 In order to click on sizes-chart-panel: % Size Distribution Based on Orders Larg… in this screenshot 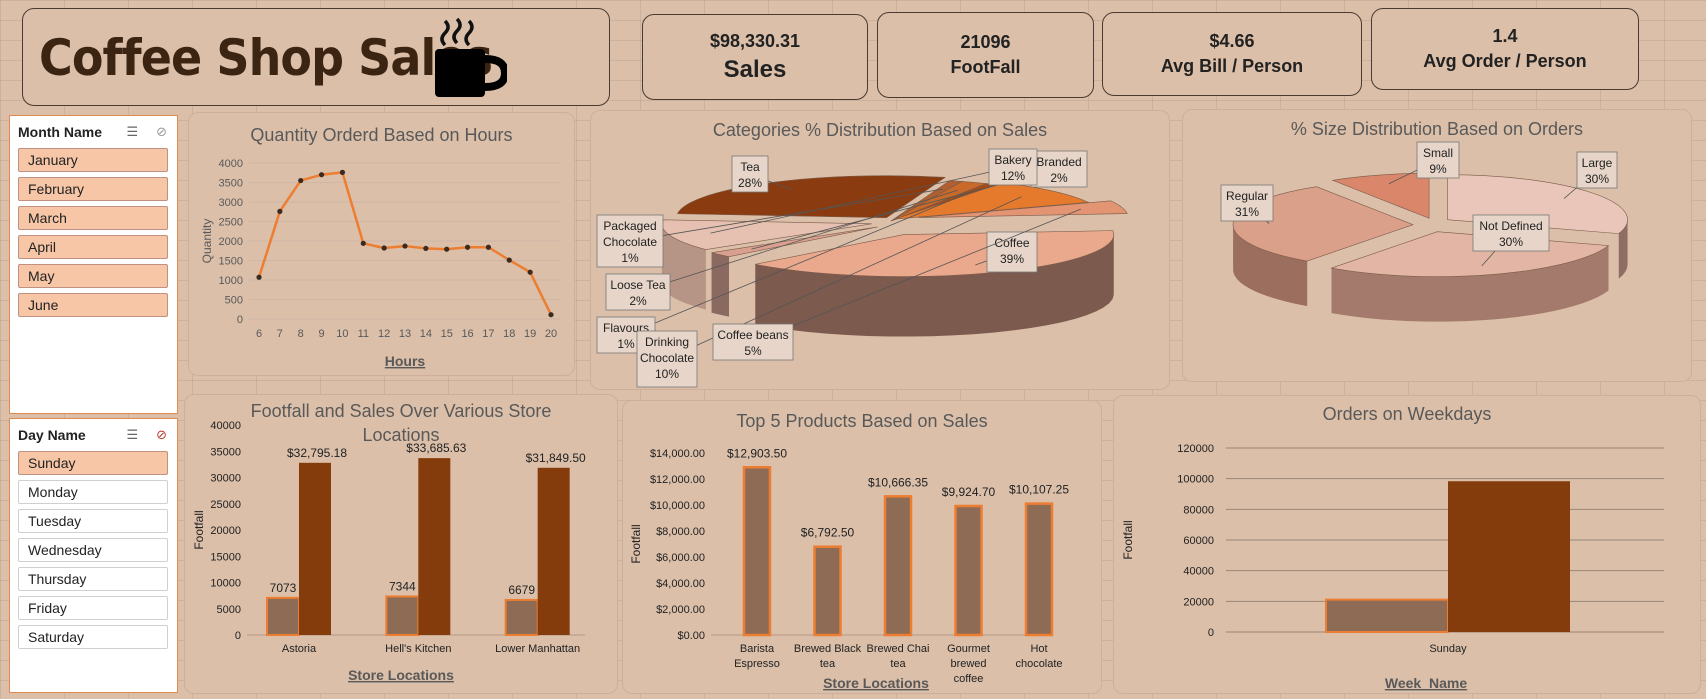, I will do `click(1437, 245)`.